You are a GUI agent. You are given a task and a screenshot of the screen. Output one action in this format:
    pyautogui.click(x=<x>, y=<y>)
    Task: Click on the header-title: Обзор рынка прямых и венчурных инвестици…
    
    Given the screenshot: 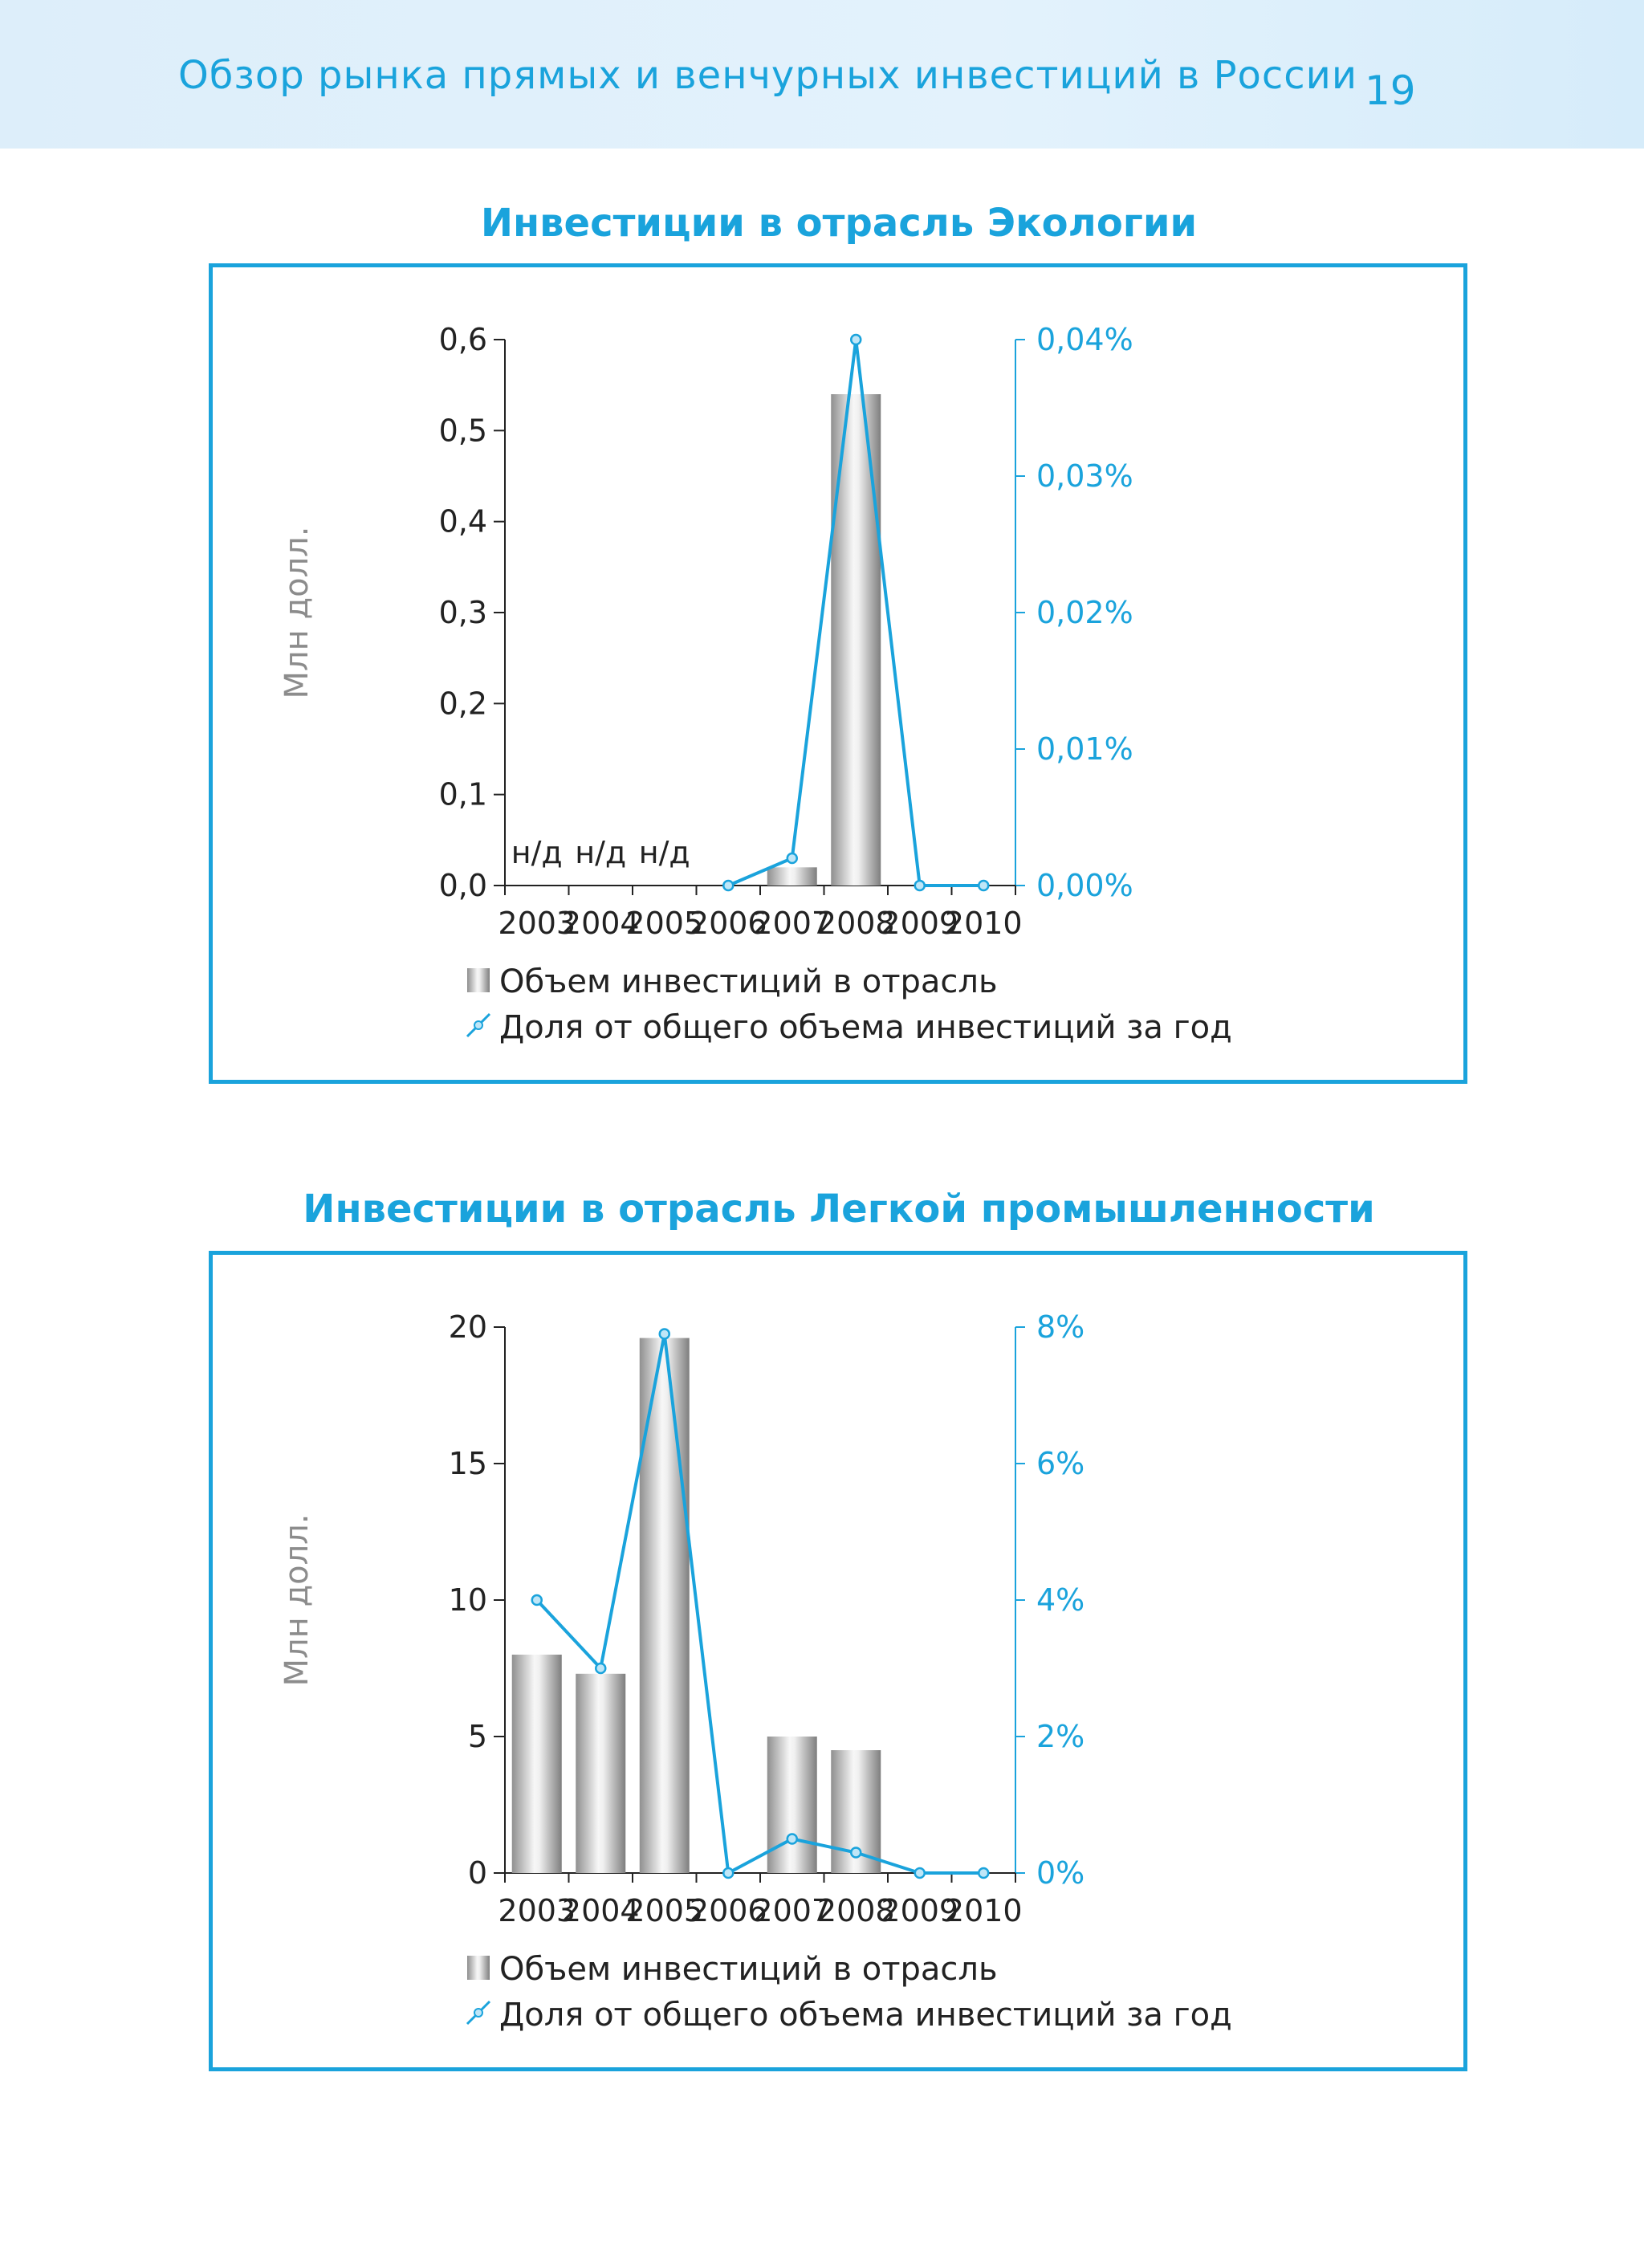 What is the action you would take?
    pyautogui.click(x=768, y=75)
    